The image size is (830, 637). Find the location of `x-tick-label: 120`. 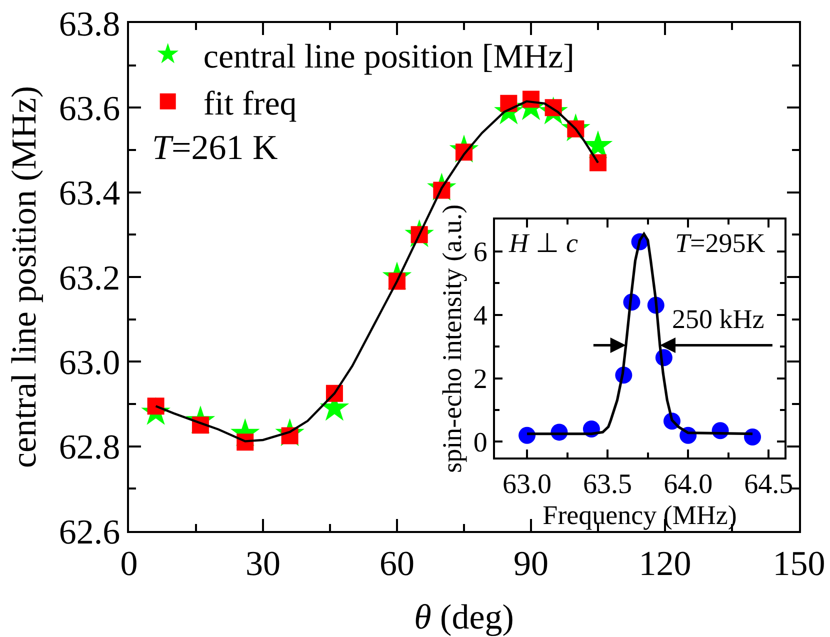

x-tick-label: 120 is located at coordinates (665, 563).